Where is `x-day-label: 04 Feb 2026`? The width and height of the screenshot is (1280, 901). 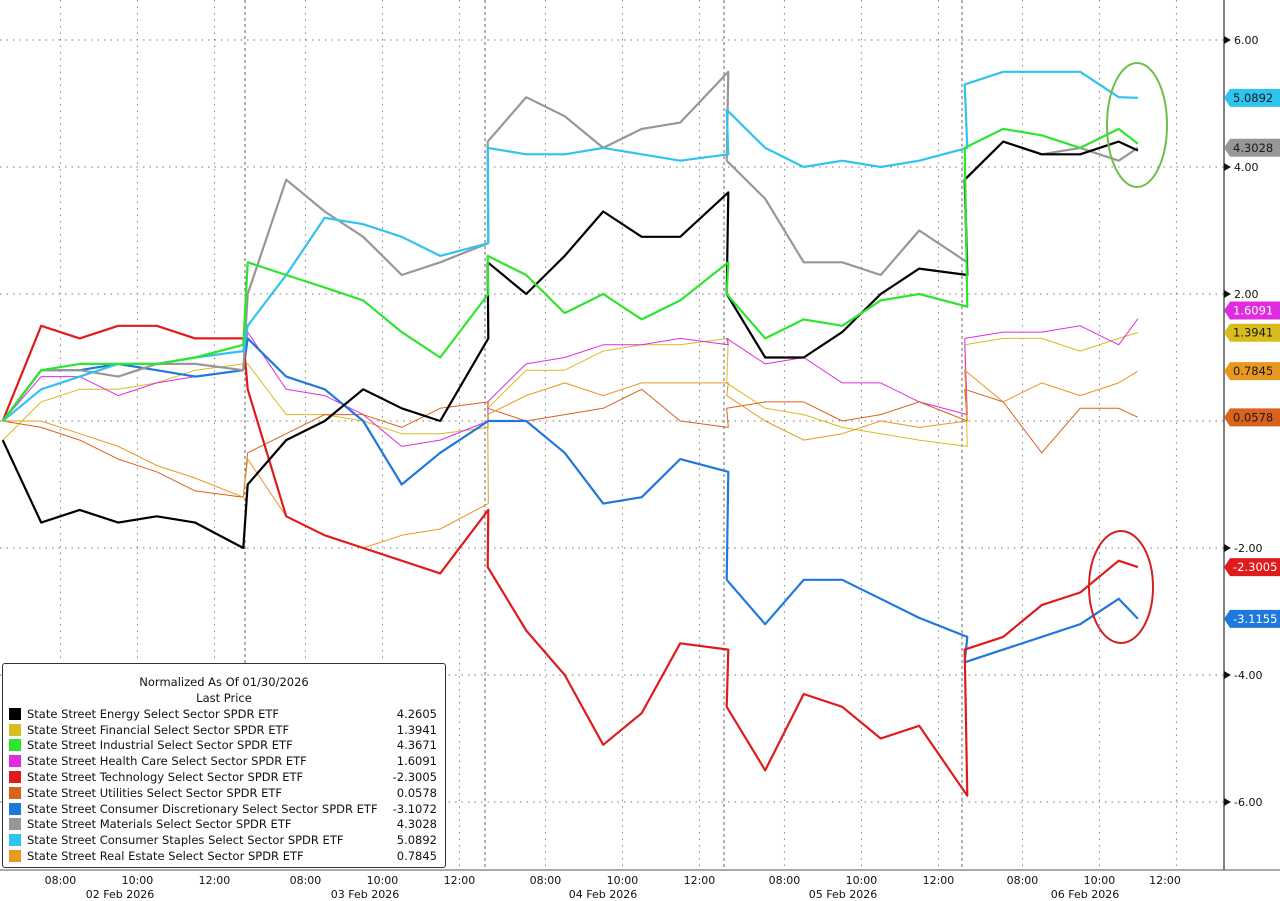 x-day-label: 04 Feb 2026 is located at coordinates (603, 894).